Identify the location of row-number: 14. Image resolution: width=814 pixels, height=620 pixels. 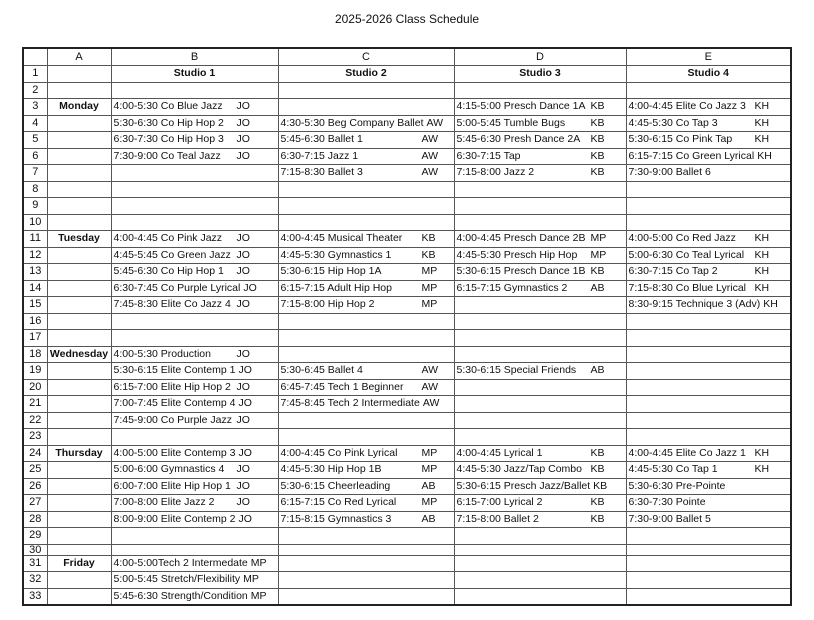
(35, 288).